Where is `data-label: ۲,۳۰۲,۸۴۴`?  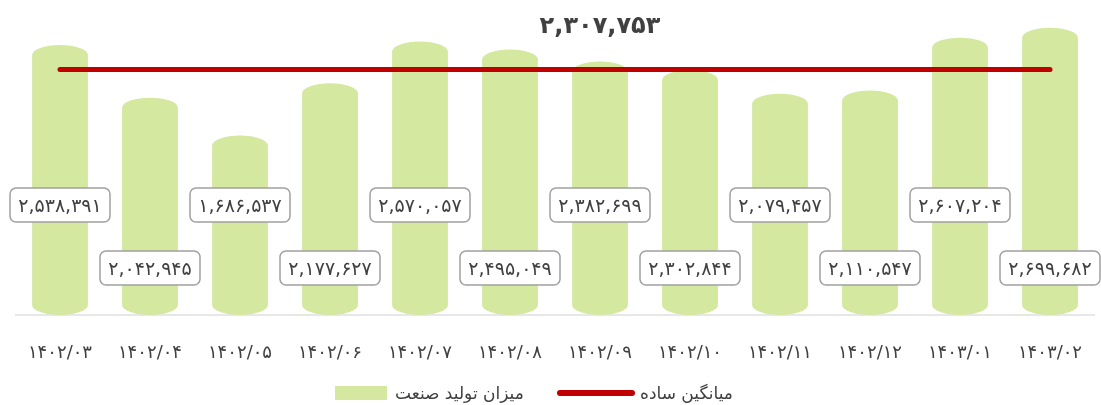 data-label: ۲,۳۰۲,۸۴۴ is located at coordinates (690, 268).